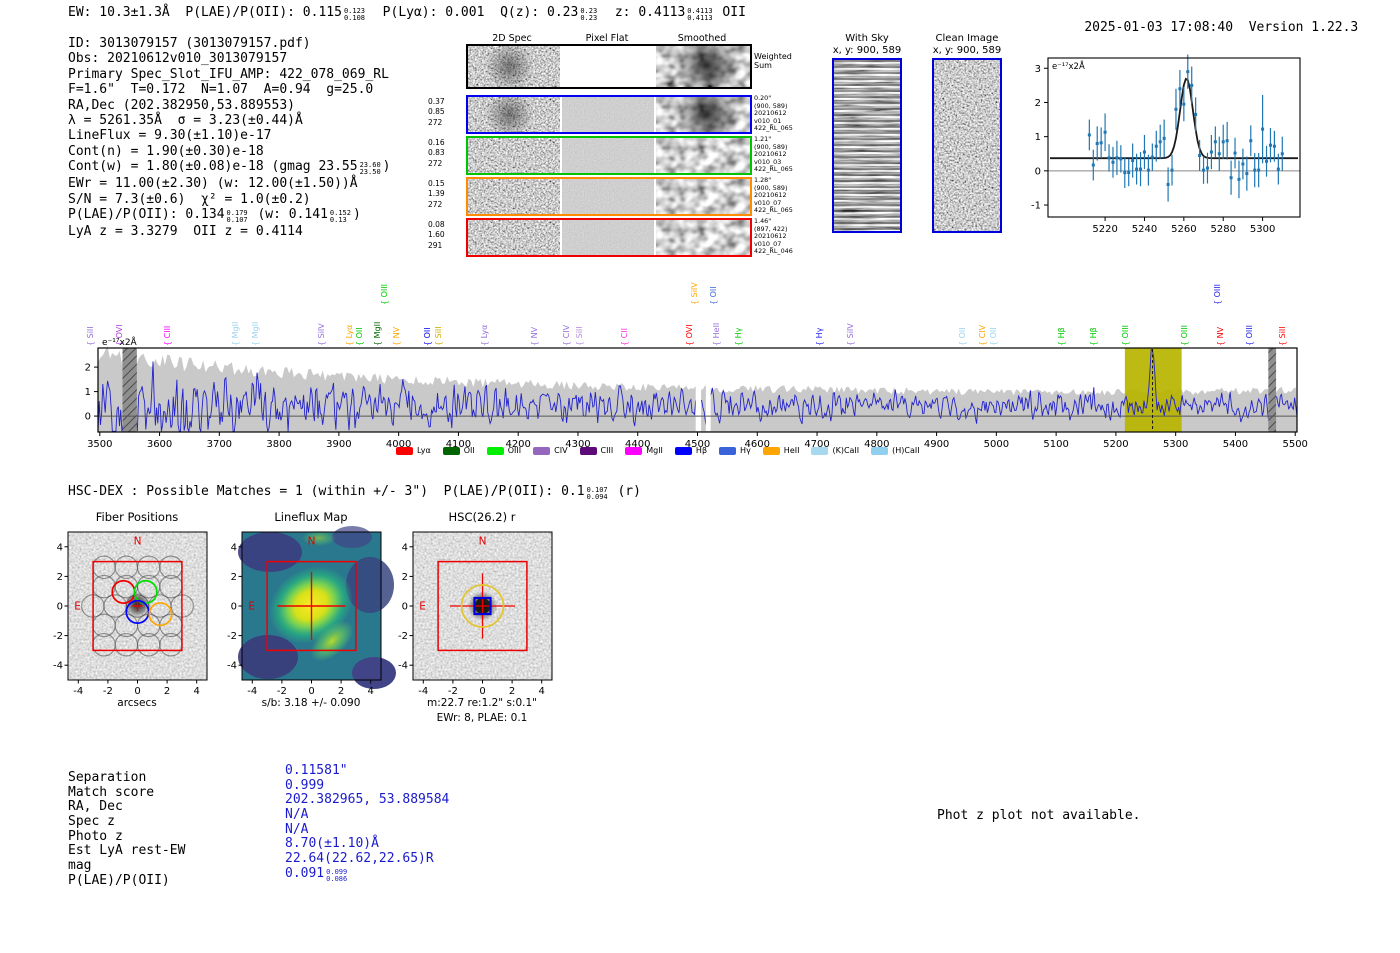 The image size is (1400, 953). What do you see at coordinates (337, 878) in the screenshot?
I see `lo-value: 0.086` at bounding box center [337, 878].